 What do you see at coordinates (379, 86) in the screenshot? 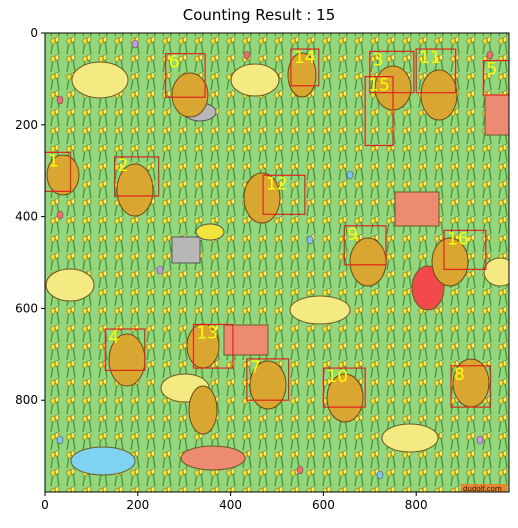
I see `detection-label: 15` at bounding box center [379, 86].